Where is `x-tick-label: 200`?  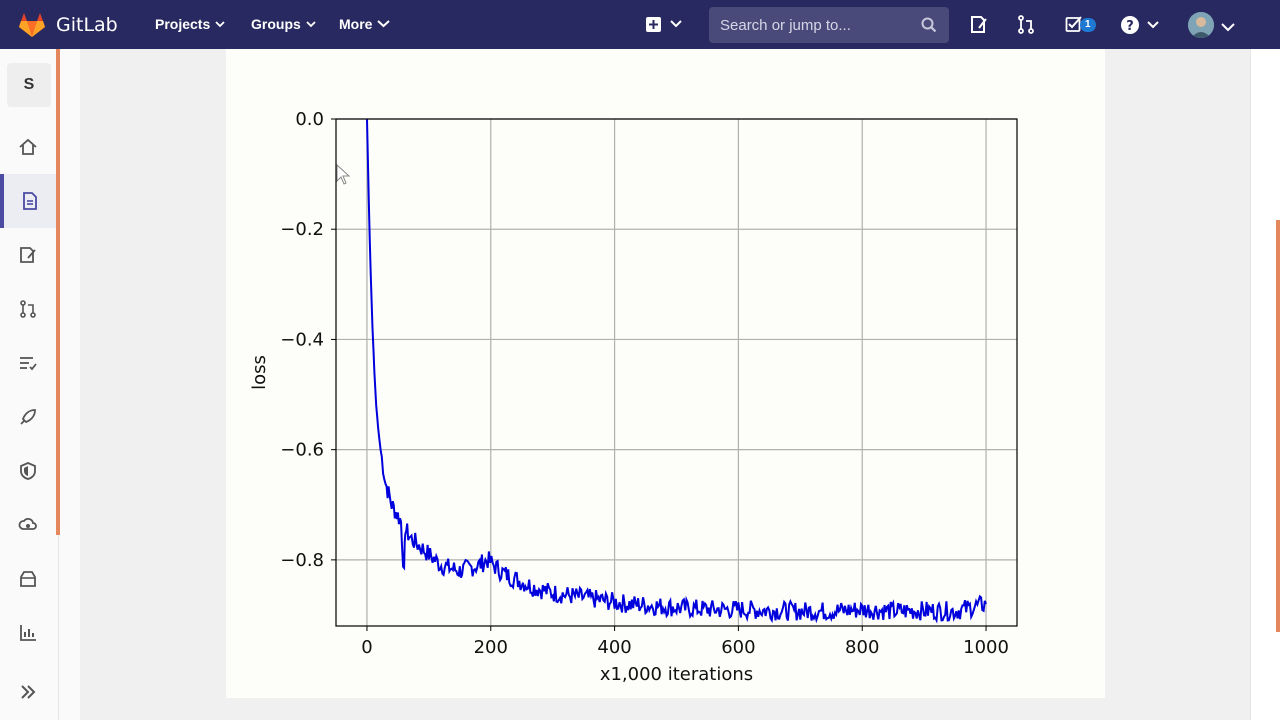
x-tick-label: 200 is located at coordinates (491, 647).